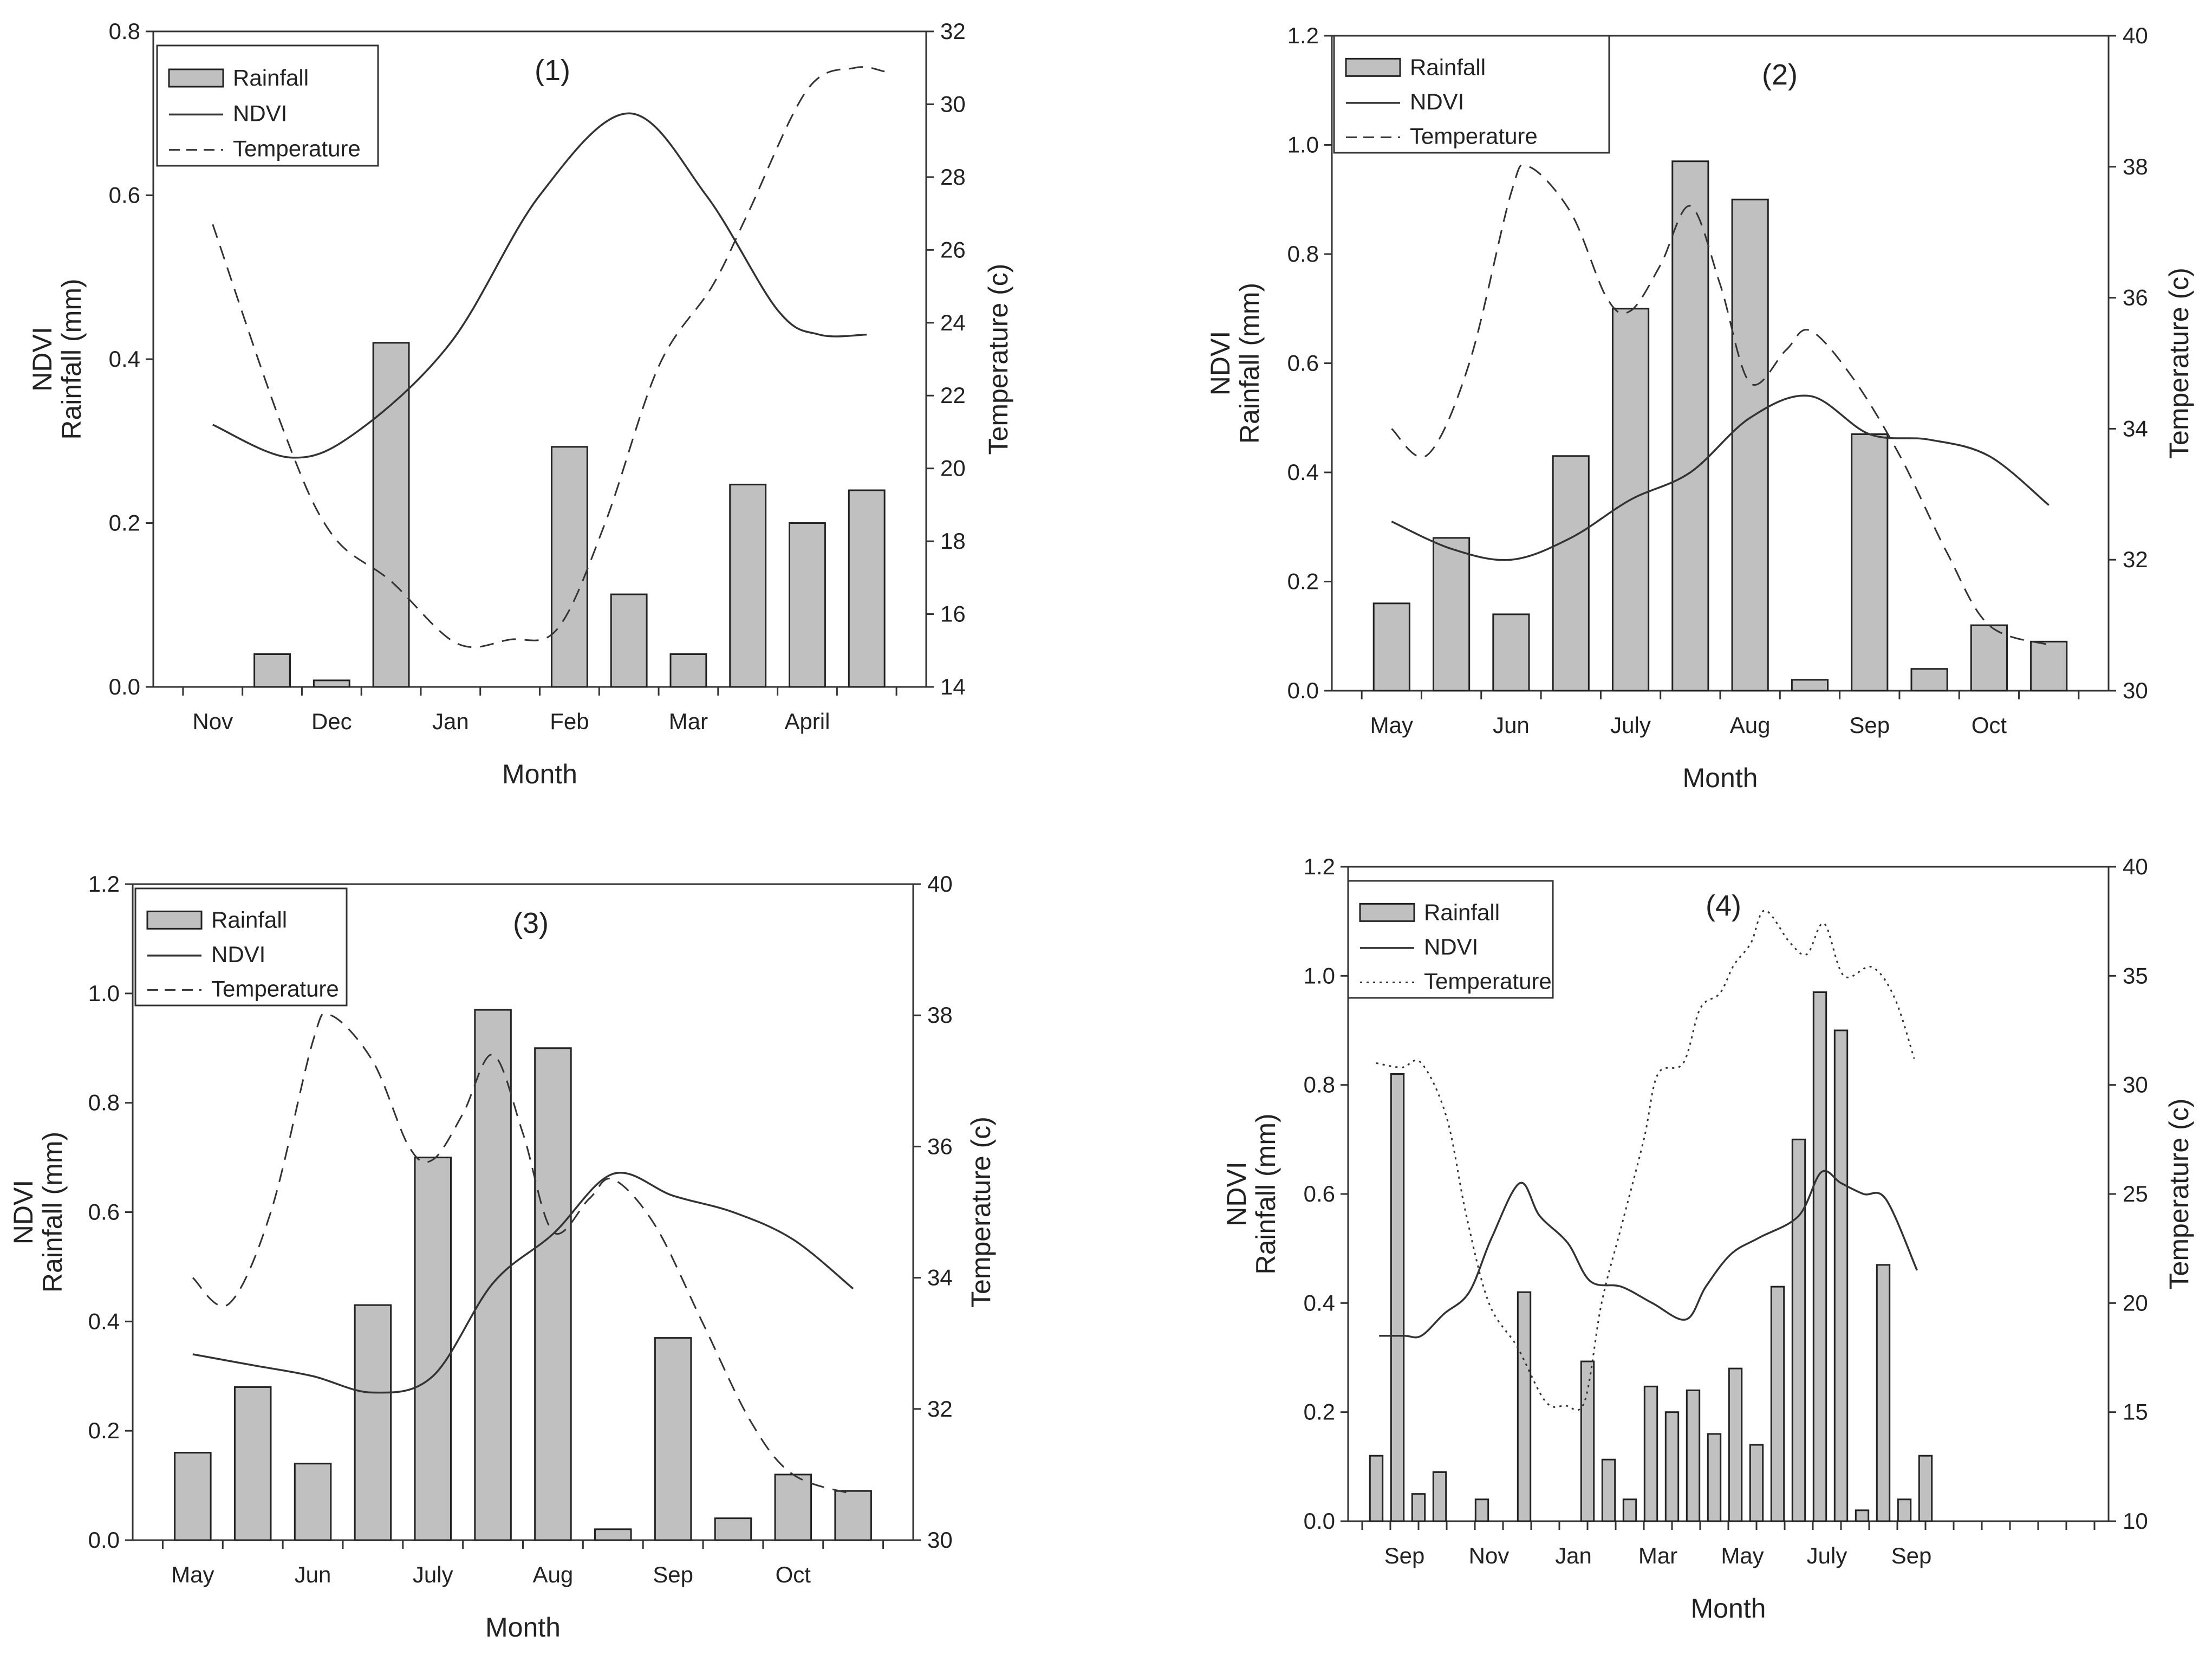 The width and height of the screenshot is (2212, 1655). Describe the element at coordinates (1303, 35) in the screenshot. I see `y-tick-label: 1.2` at that location.